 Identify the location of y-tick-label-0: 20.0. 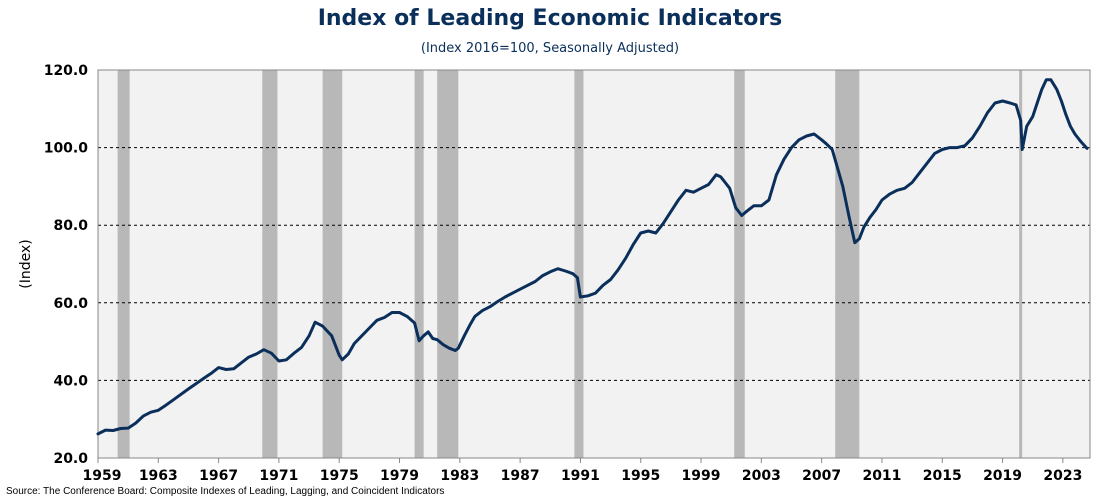
(70, 459).